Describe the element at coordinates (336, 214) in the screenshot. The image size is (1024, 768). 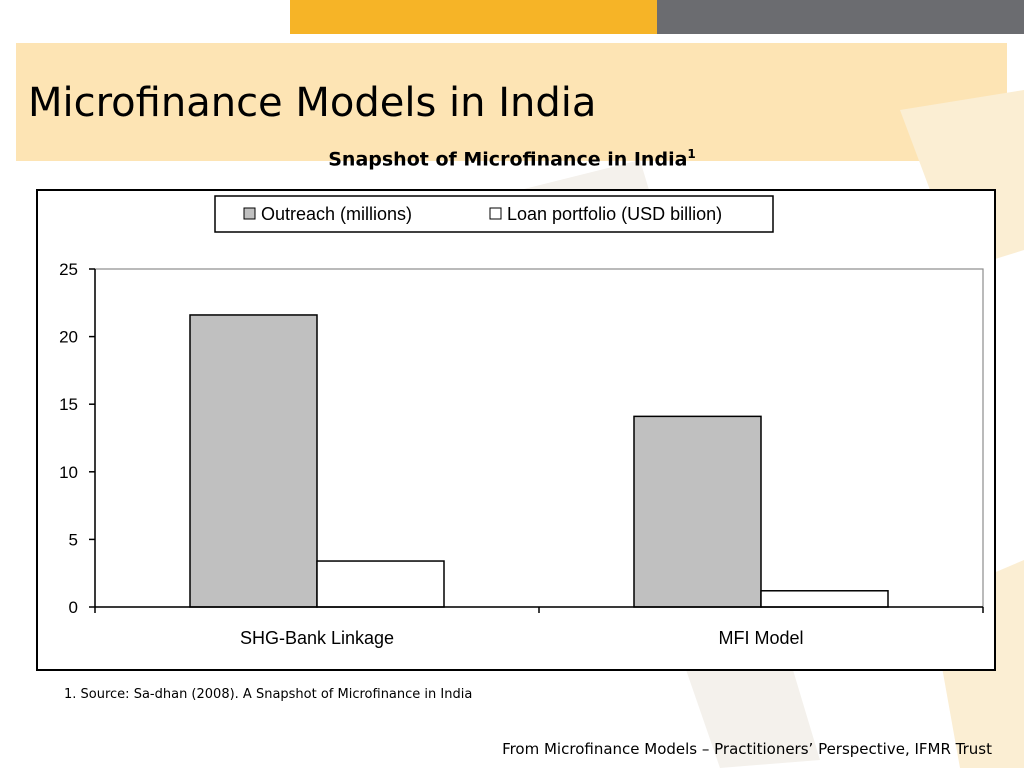
I see `legend-label-outreach: Outreach (millions)` at that location.